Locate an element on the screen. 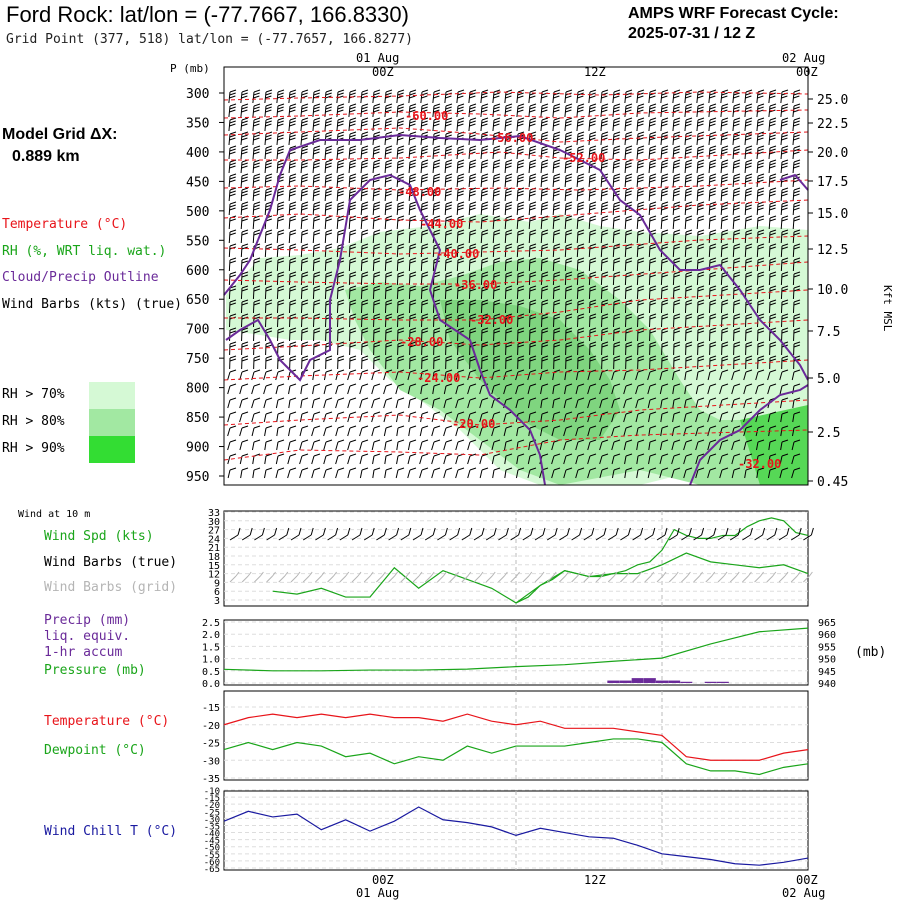 The height and width of the screenshot is (900, 900). pressure-tick-label-2: 400 is located at coordinates (197, 153).